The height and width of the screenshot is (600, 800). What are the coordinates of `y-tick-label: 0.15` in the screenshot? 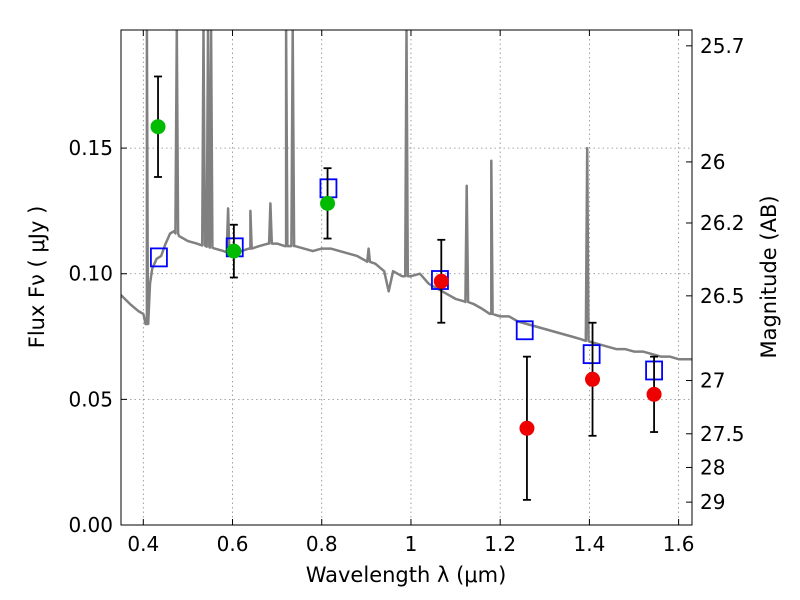 It's located at (90, 148).